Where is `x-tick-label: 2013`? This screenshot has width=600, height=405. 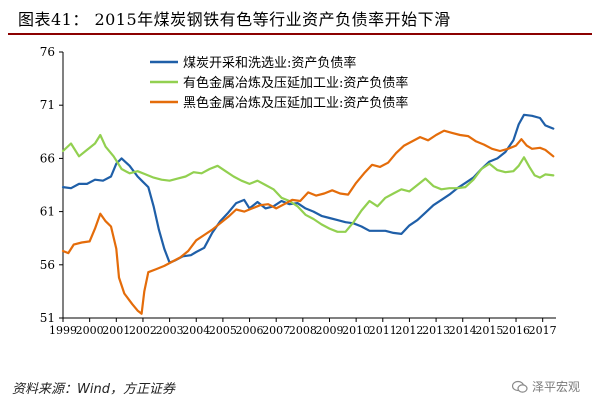 x-tick-label: 2013 is located at coordinates (436, 330).